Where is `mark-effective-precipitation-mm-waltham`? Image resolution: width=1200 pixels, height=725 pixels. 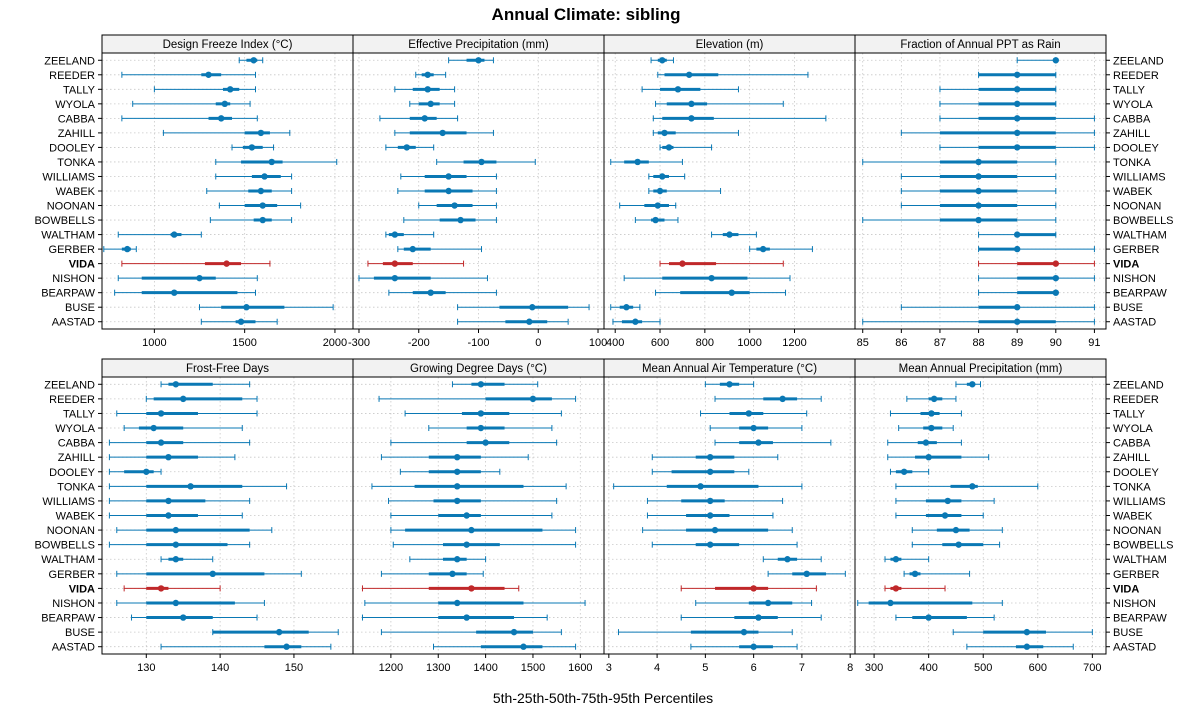 mark-effective-precipitation-mm-waltham is located at coordinates (410, 234).